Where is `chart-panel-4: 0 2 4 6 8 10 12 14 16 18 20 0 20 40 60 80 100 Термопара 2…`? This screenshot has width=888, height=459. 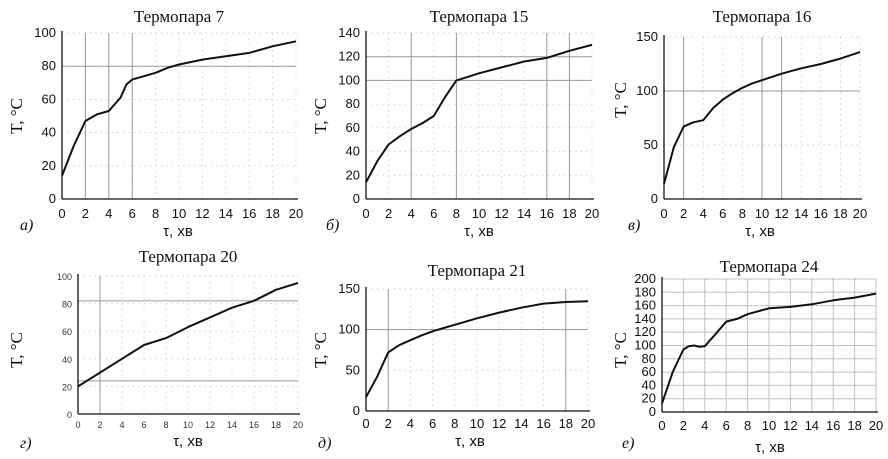
chart-panel-4: 0 2 4 6 8 10 12 14 16 18 20 0 20 40 60 80 100 Термопара 2… is located at coordinates (155, 349).